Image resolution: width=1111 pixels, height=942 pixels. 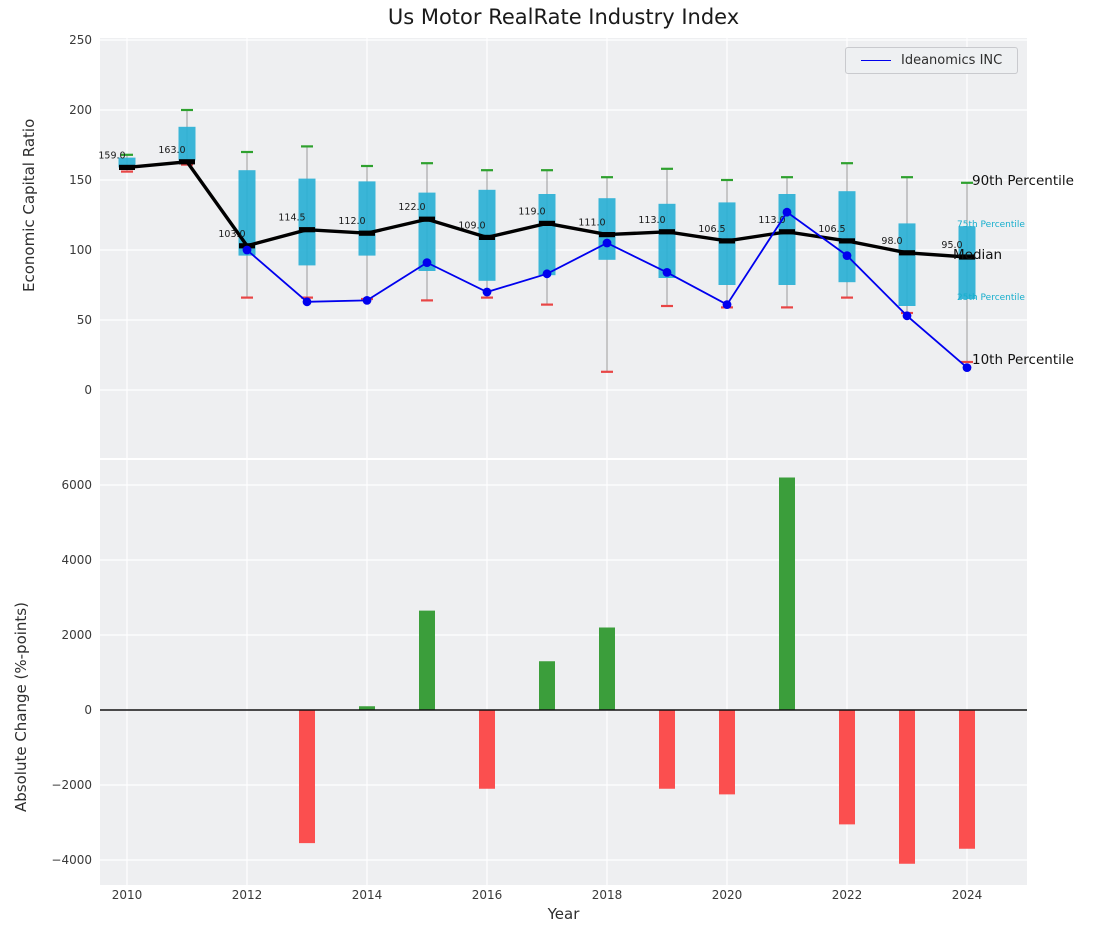 I want to click on annotation-p90: 90th Percentile, so click(x=1023, y=180).